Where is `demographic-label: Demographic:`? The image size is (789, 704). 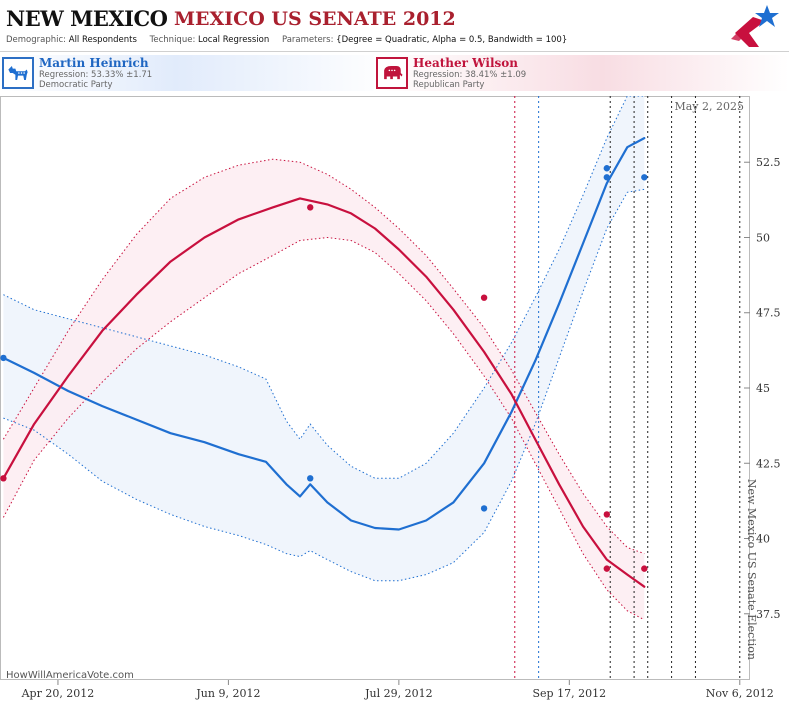 demographic-label: Demographic: is located at coordinates (36, 40).